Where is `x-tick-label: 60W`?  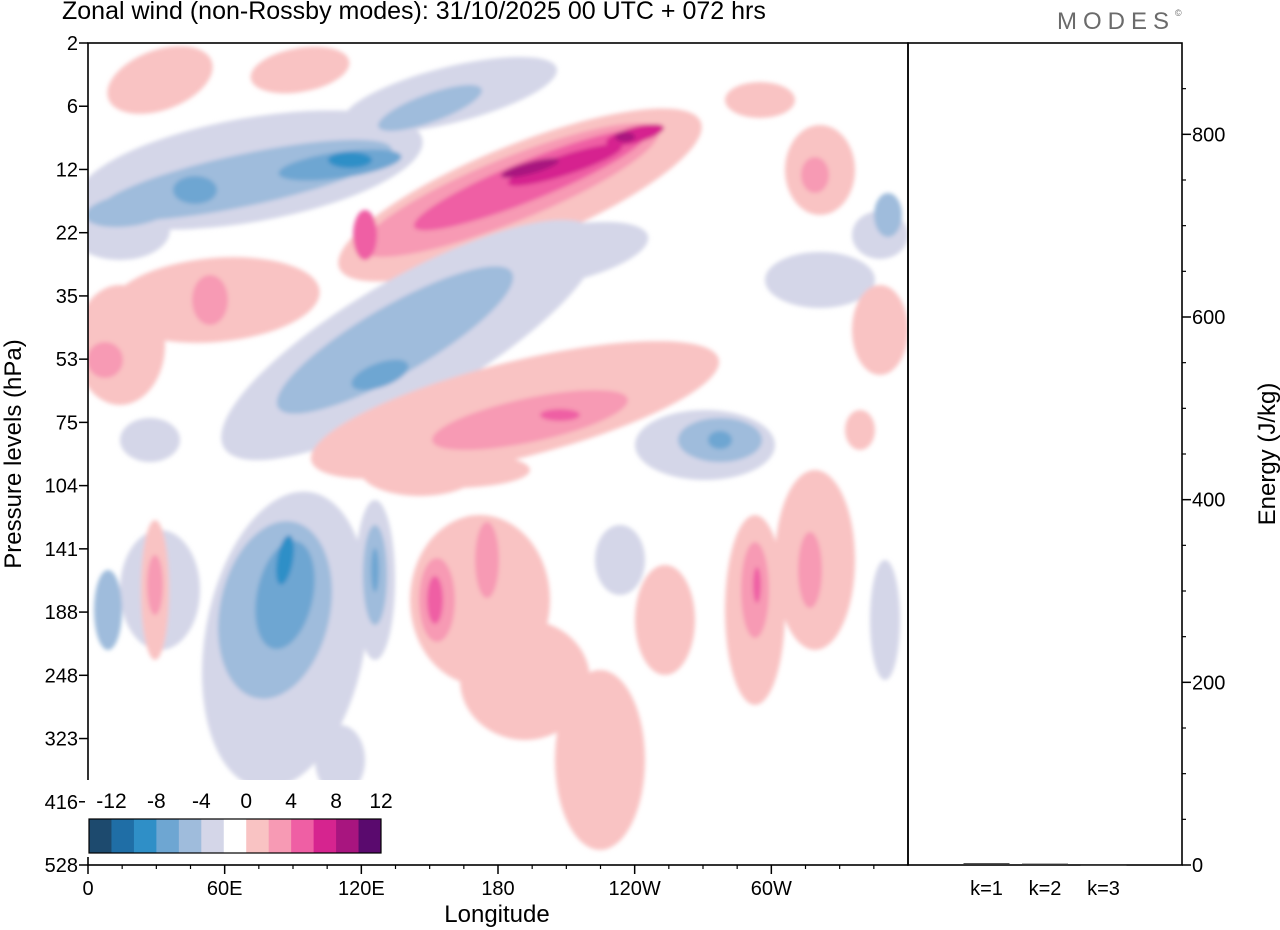 x-tick-label: 60W is located at coordinates (771, 889).